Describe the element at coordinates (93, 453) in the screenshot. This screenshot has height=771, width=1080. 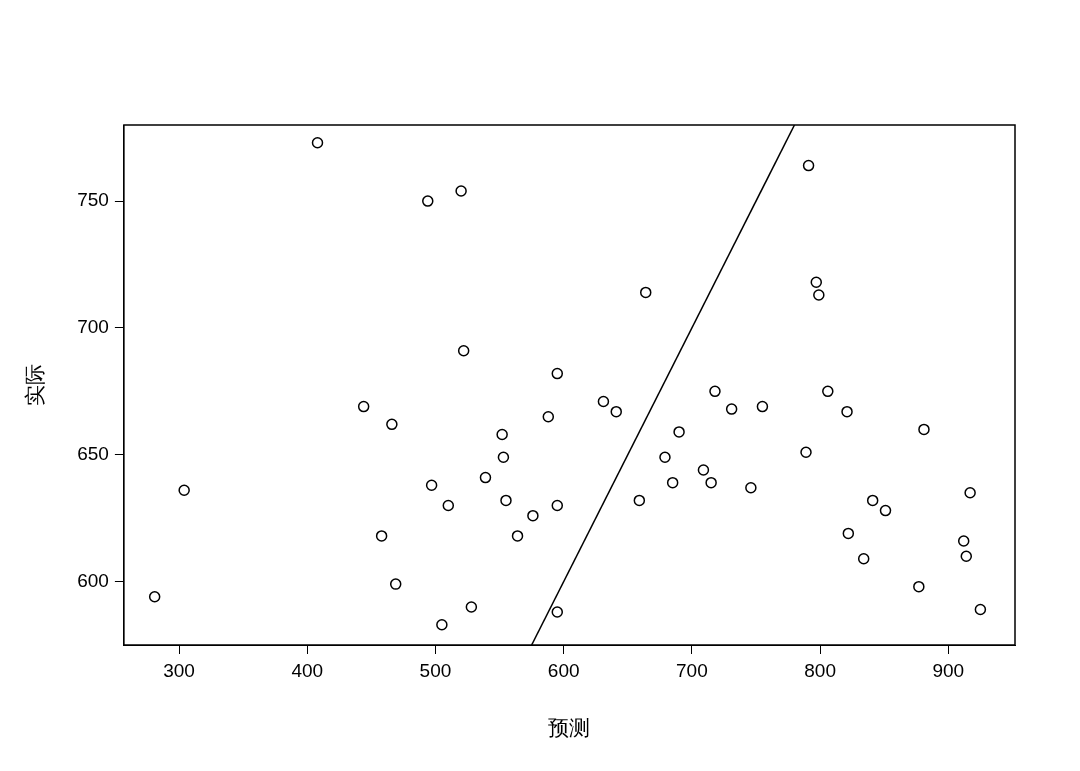
I see `y-tick-label: 650` at that location.